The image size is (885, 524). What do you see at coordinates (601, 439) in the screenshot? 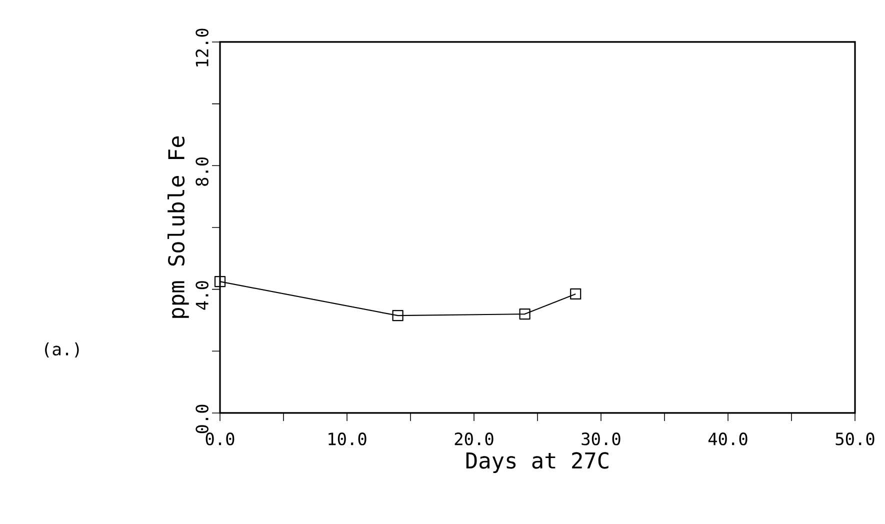
I see `x-tick-label: 30.0` at bounding box center [601, 439].